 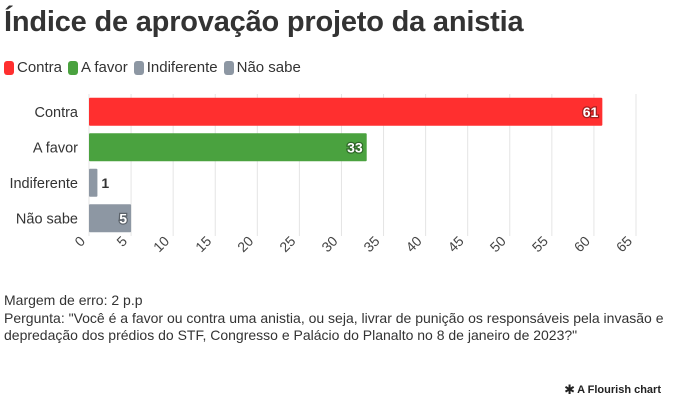 What do you see at coordinates (55, 148) in the screenshot?
I see `category-label: A favor` at bounding box center [55, 148].